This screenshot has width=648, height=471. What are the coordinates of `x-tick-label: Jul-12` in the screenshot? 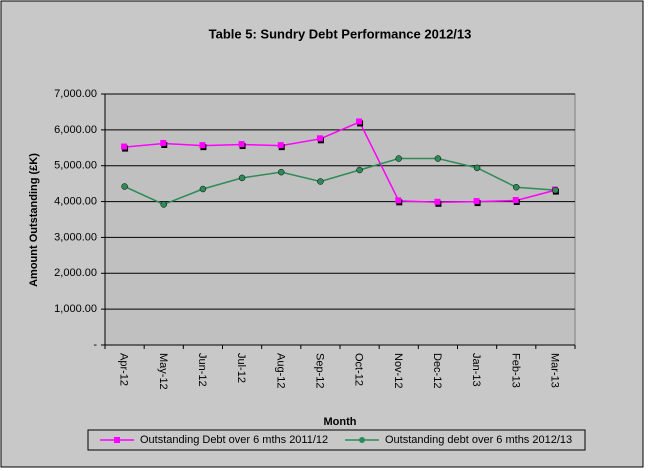 It's located at (241, 368).